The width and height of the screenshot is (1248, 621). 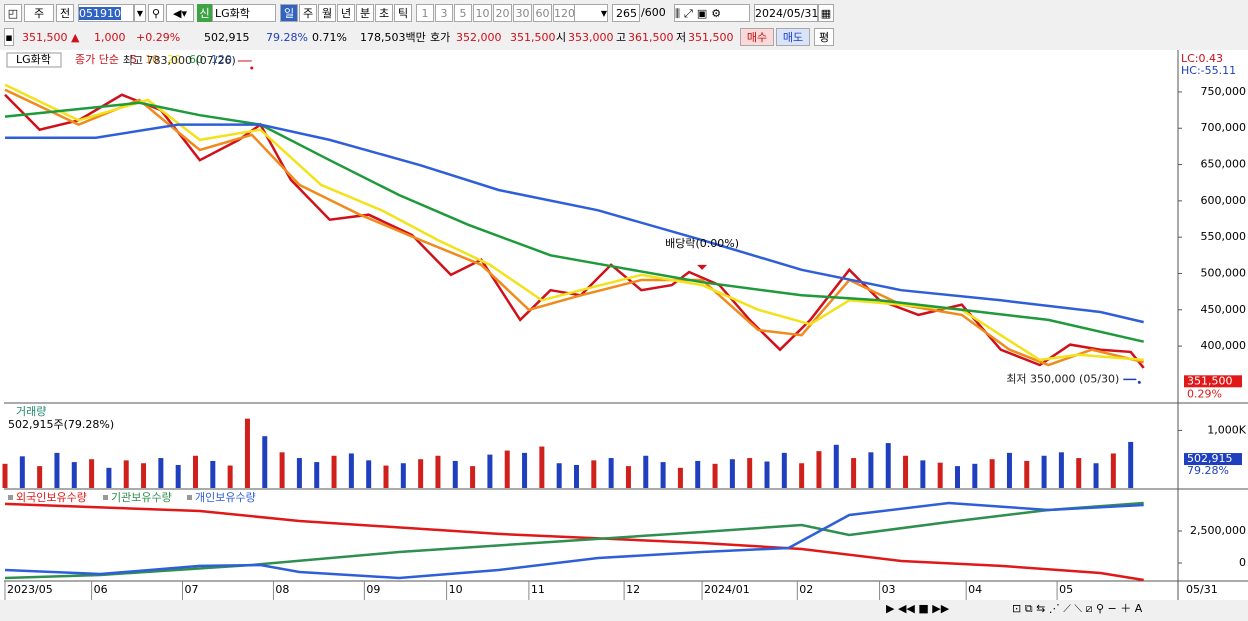 I want to click on legend-entry: 60, so click(x=196, y=59).